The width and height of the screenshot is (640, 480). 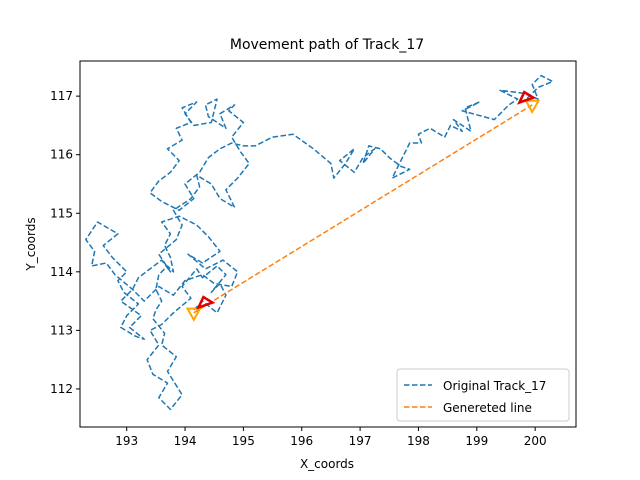 What do you see at coordinates (476, 441) in the screenshot?
I see `x-tick-label: 199` at bounding box center [476, 441].